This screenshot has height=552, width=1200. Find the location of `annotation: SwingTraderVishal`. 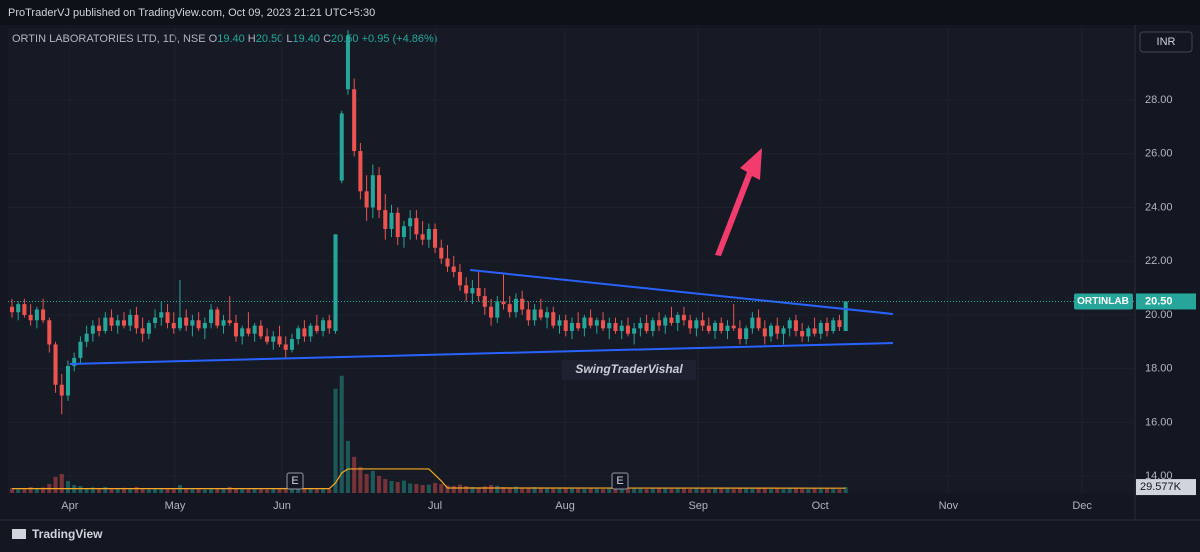

annotation: SwingTraderVishal is located at coordinates (629, 369).